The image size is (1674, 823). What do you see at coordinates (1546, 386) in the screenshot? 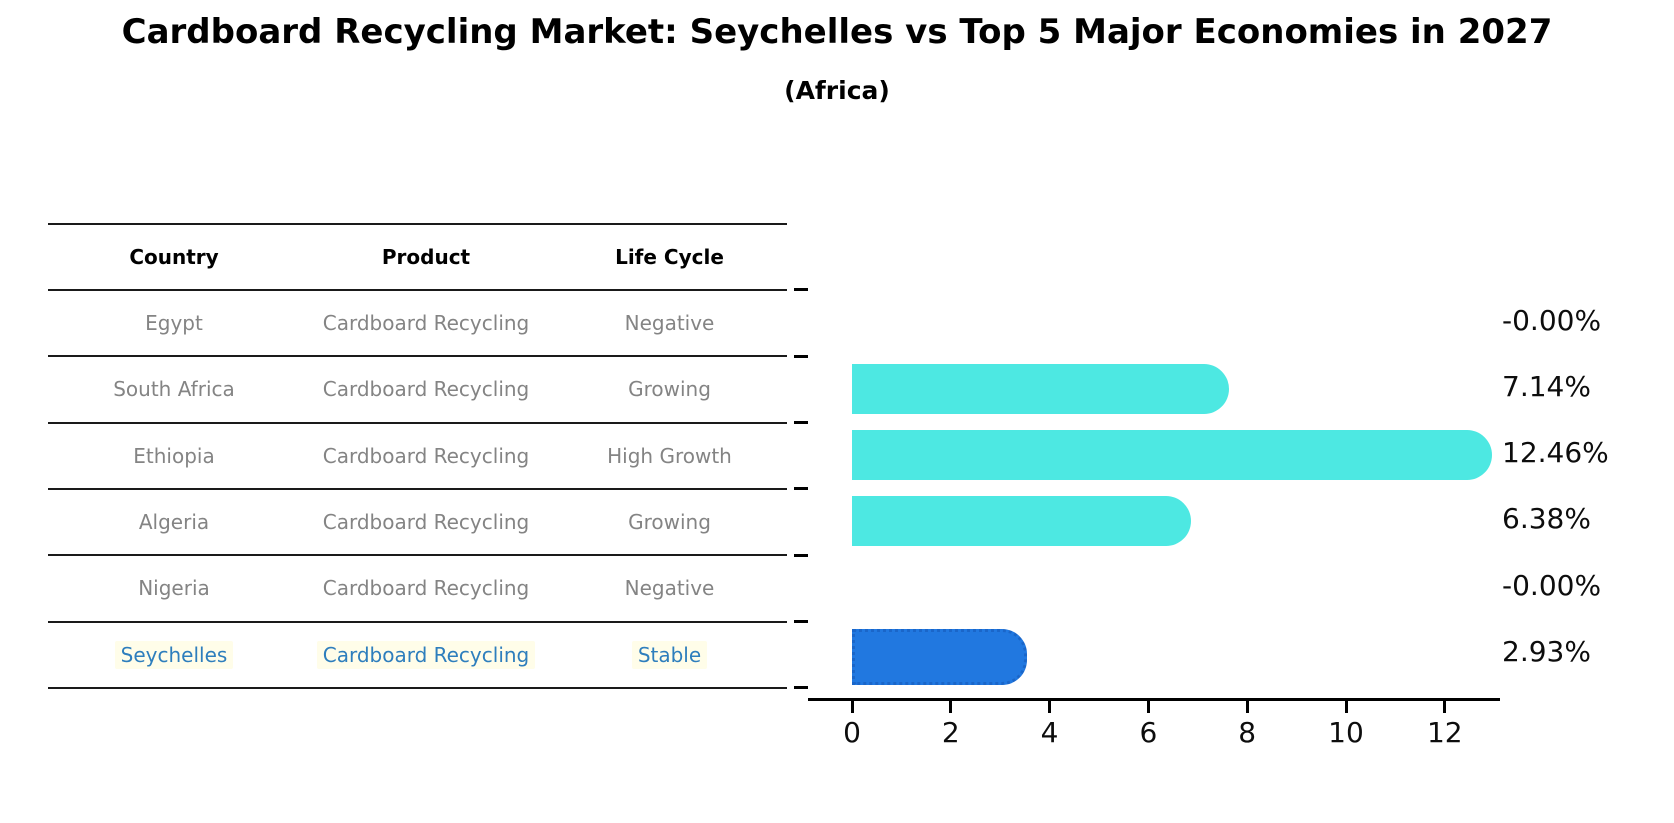
I see `value-label-south-africa: 7.14%` at bounding box center [1546, 386].